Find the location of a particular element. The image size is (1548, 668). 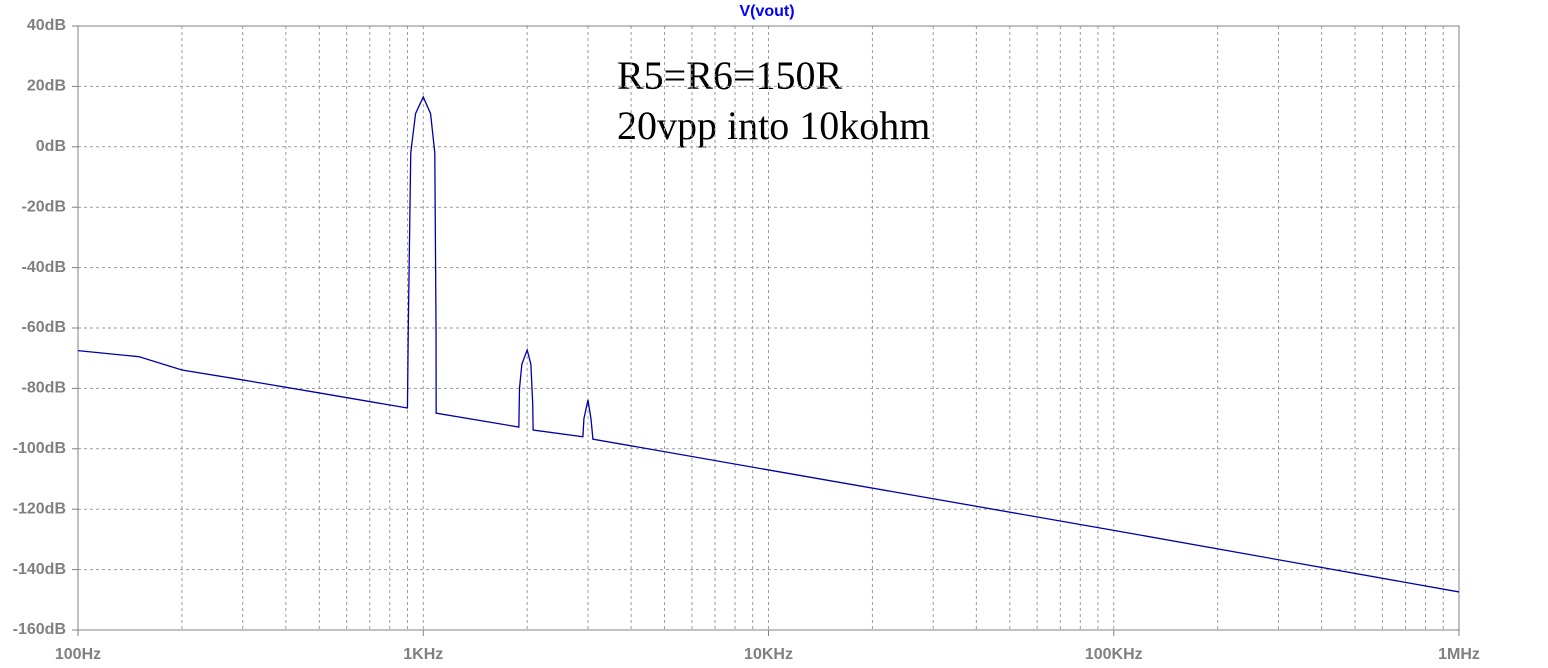

y-tick-label: -20dB is located at coordinates (44, 206).